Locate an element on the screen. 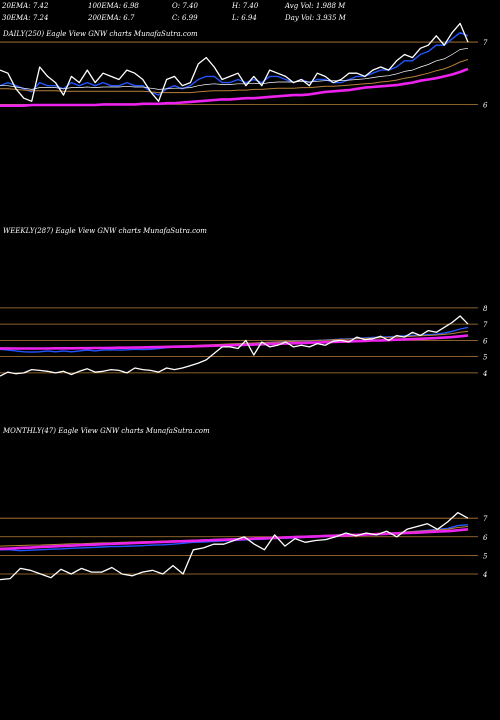 Image resolution: width=500 pixels, height=720 pixels. header-high: H: 7.40 is located at coordinates (245, 6).